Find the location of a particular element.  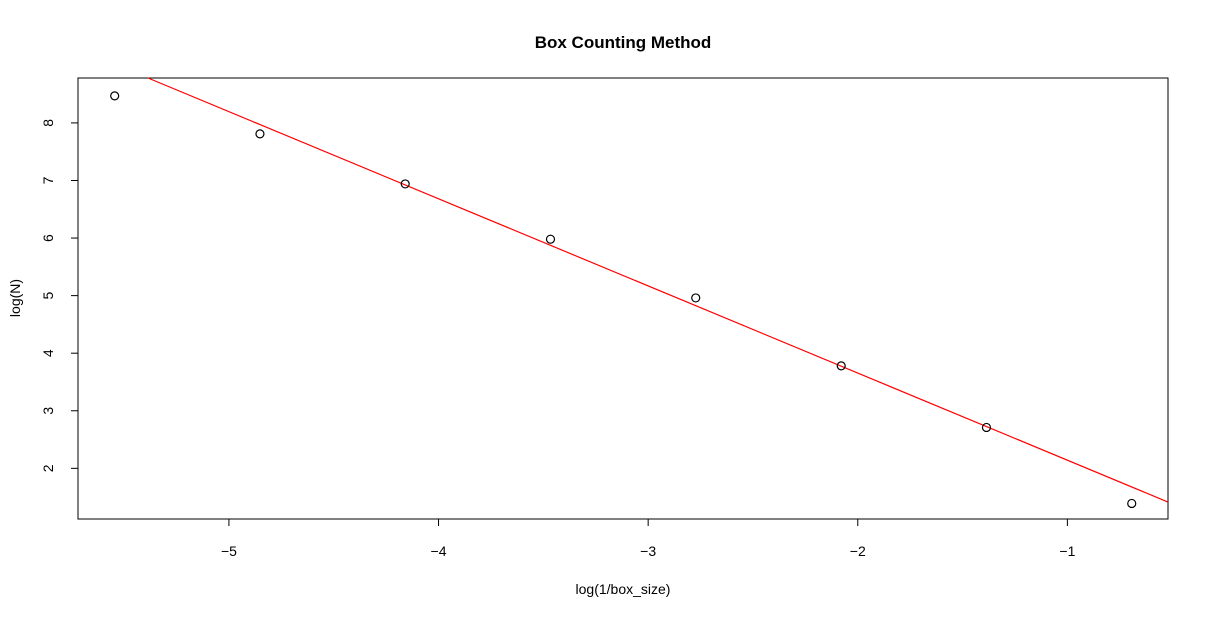

x-tick-label: −3 is located at coordinates (648, 551).